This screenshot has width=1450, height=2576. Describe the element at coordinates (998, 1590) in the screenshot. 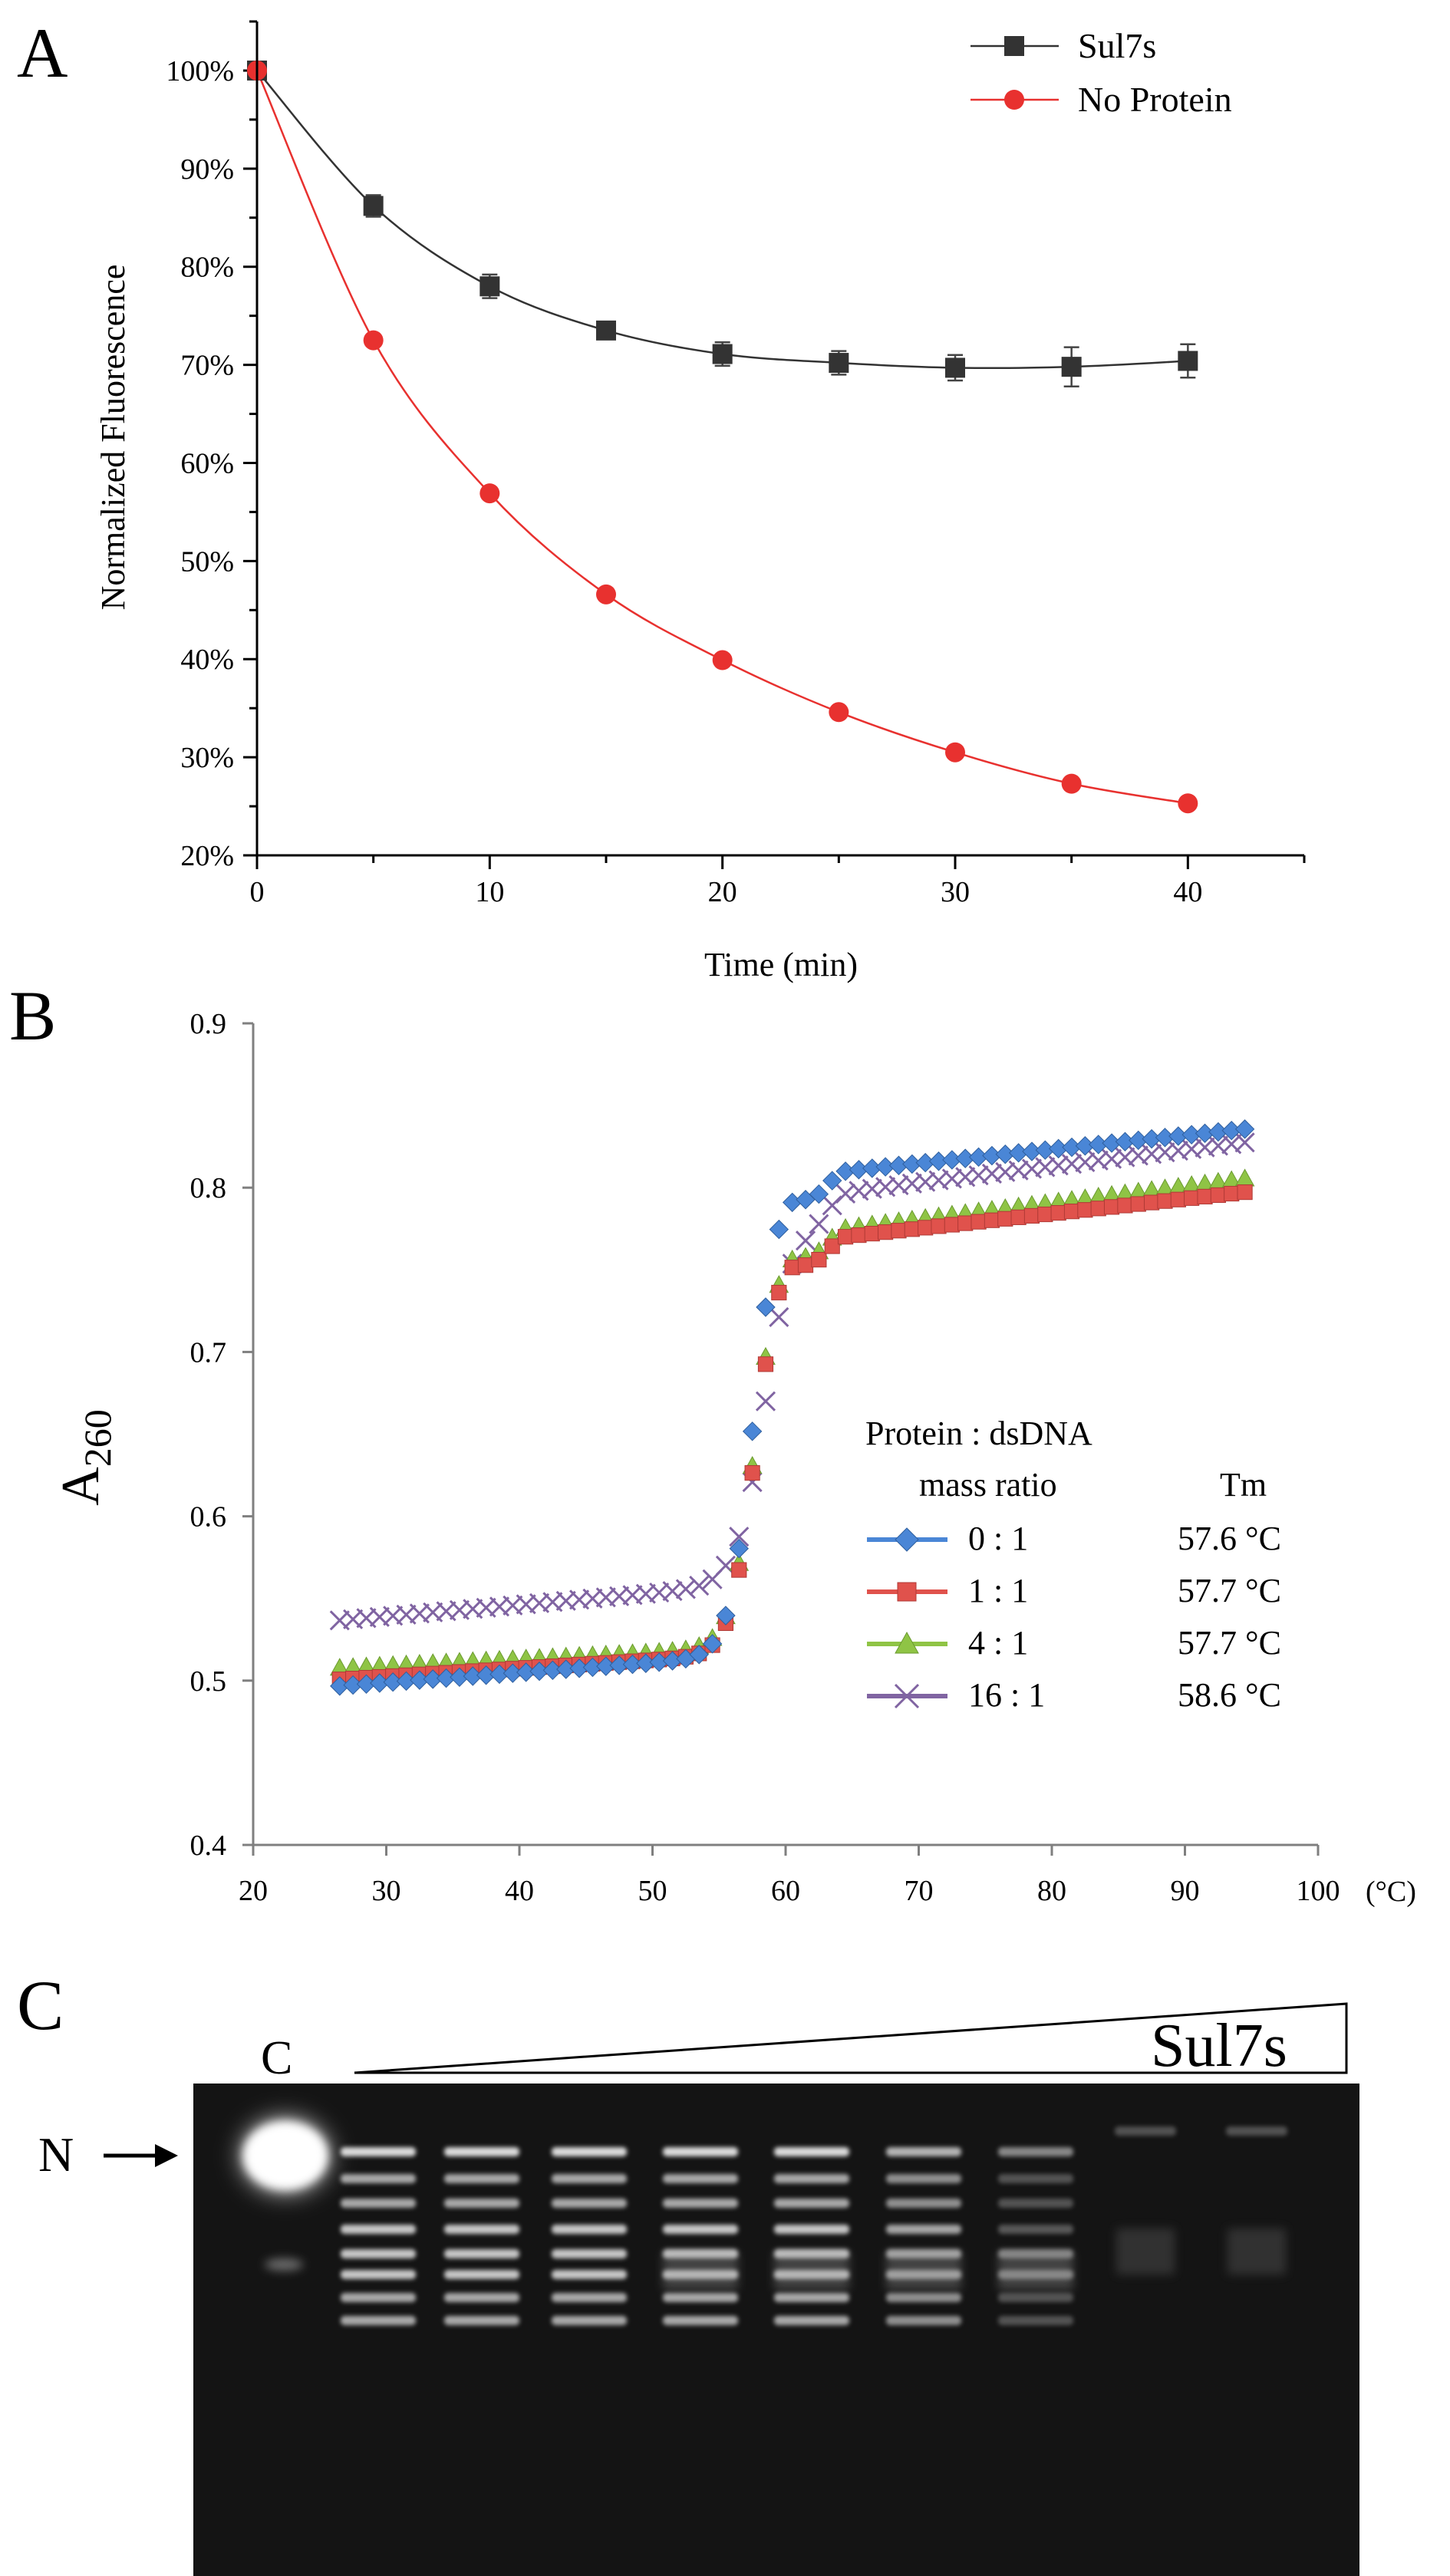

I see `legend-b-ratio-label: 1` at that location.